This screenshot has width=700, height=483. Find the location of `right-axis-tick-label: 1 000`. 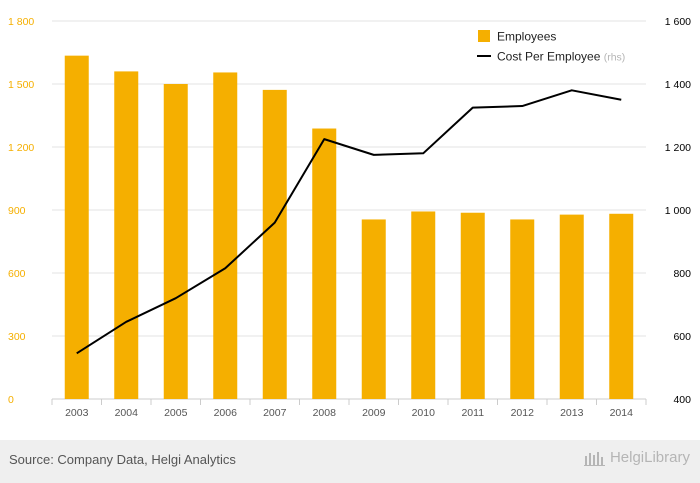

right-axis-tick-label: 1 000 is located at coordinates (678, 211).